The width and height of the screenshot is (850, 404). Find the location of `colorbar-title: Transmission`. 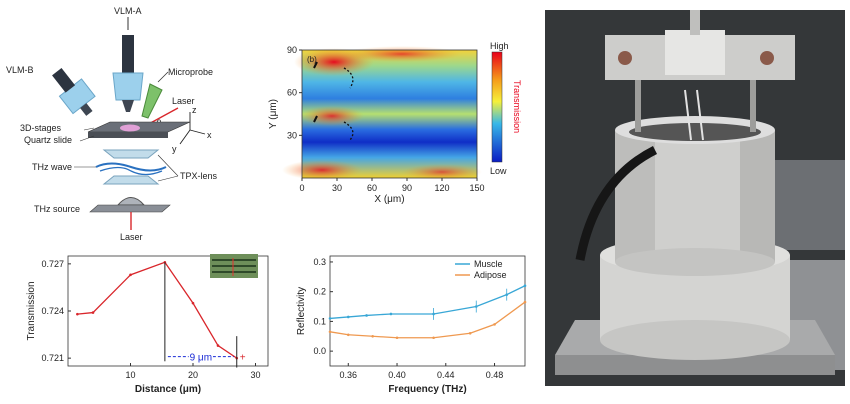

colorbar-title: Transmission is located at coordinates (517, 106).